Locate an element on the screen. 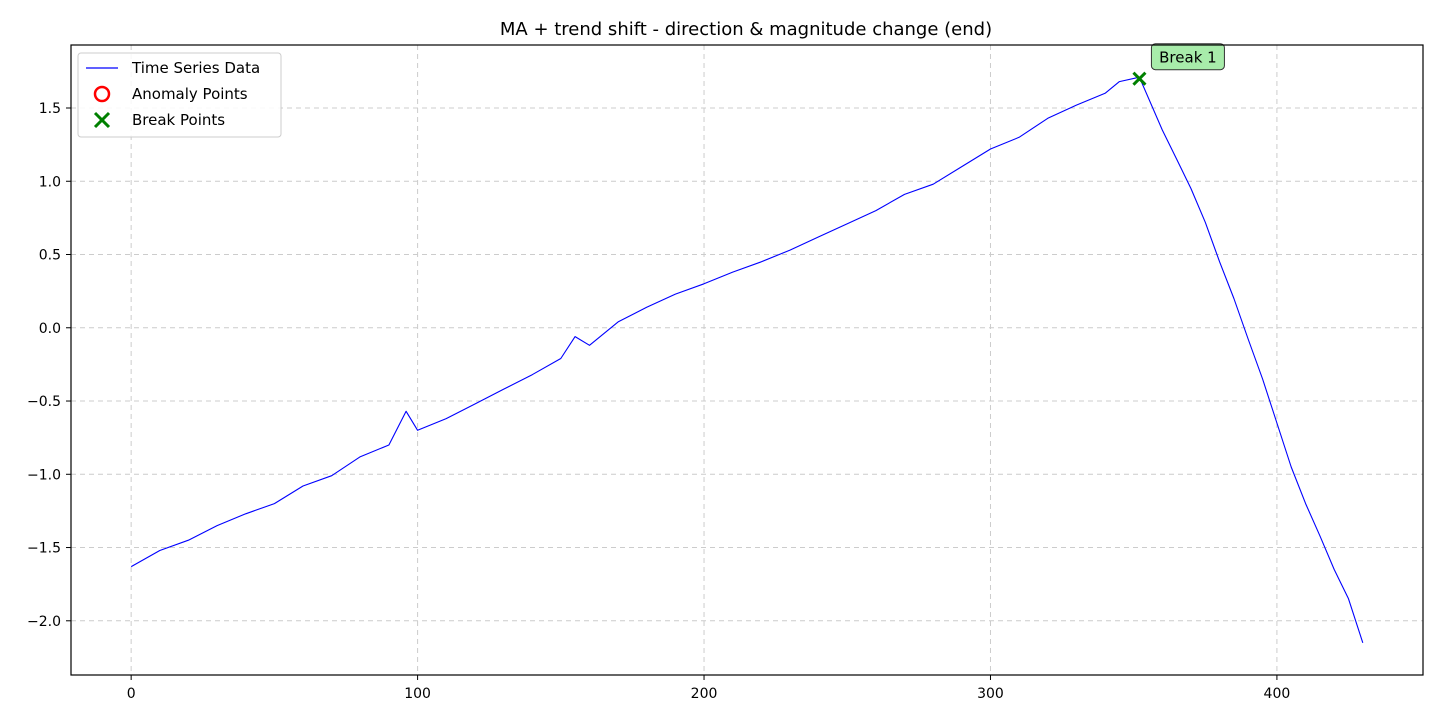  break-point-x-stroke is located at coordinates (1139, 78).